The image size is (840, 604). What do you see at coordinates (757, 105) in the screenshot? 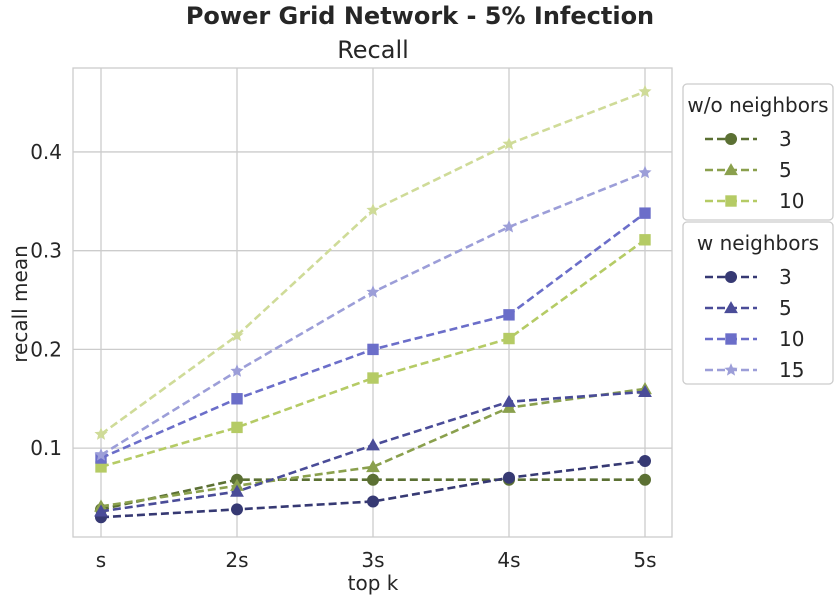
I see `legend-title: w/o neighbors` at bounding box center [757, 105].